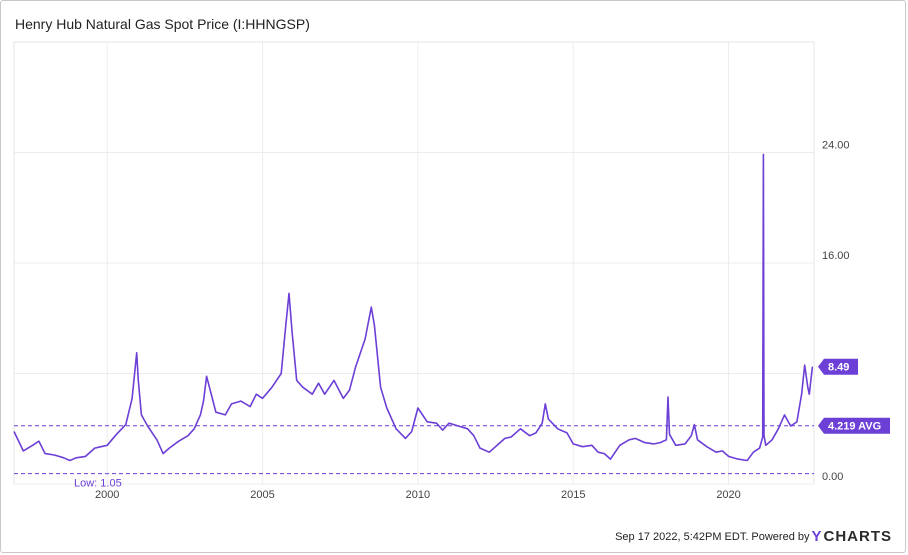  Describe the element at coordinates (851, 536) in the screenshot. I see `ycharts-logo: YCHARTS` at that location.